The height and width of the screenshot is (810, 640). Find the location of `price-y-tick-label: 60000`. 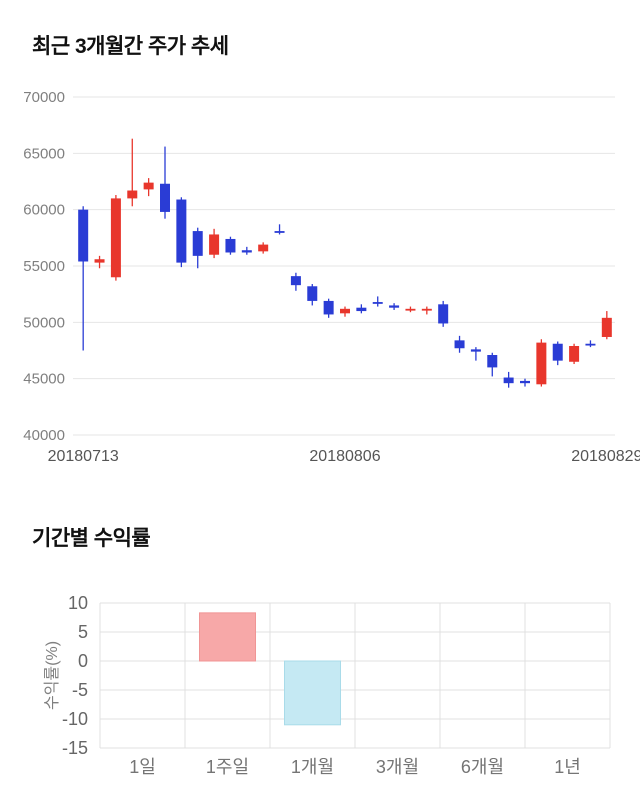

price-y-tick-label: 60000 is located at coordinates (44, 210).